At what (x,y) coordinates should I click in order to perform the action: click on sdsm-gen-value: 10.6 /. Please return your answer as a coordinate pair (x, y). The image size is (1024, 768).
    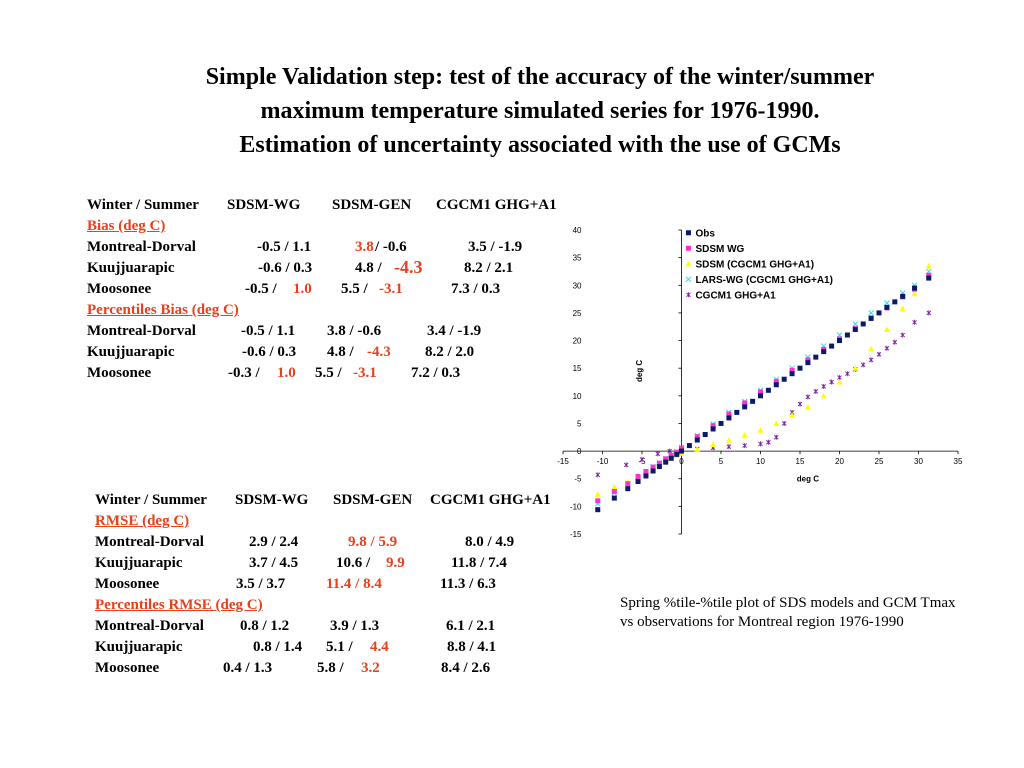
    Looking at the image, I should click on (353, 563).